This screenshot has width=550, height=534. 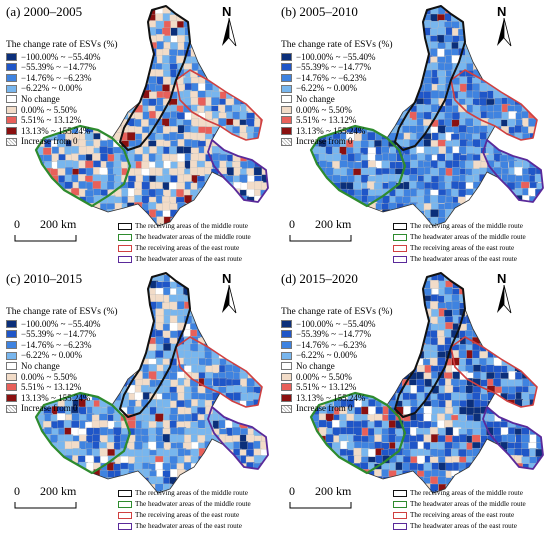 I want to click on legend-item: No change, so click(x=337, y=366).